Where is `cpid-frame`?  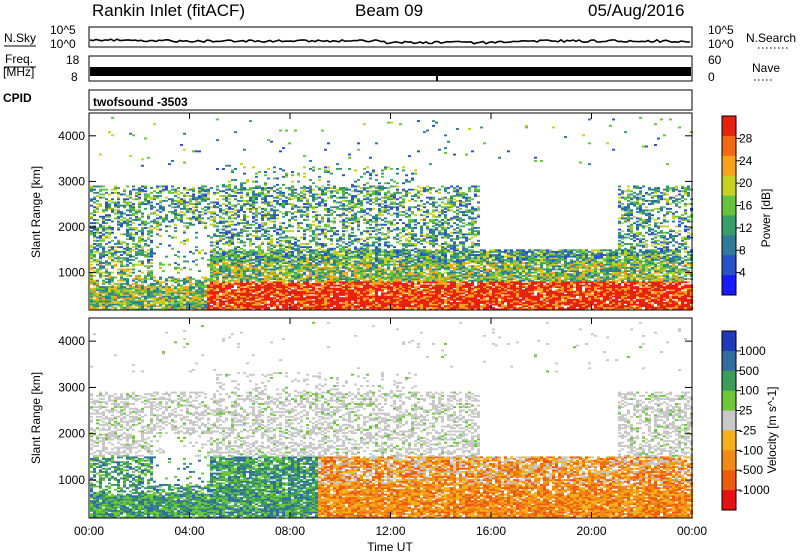
cpid-frame is located at coordinates (390, 100).